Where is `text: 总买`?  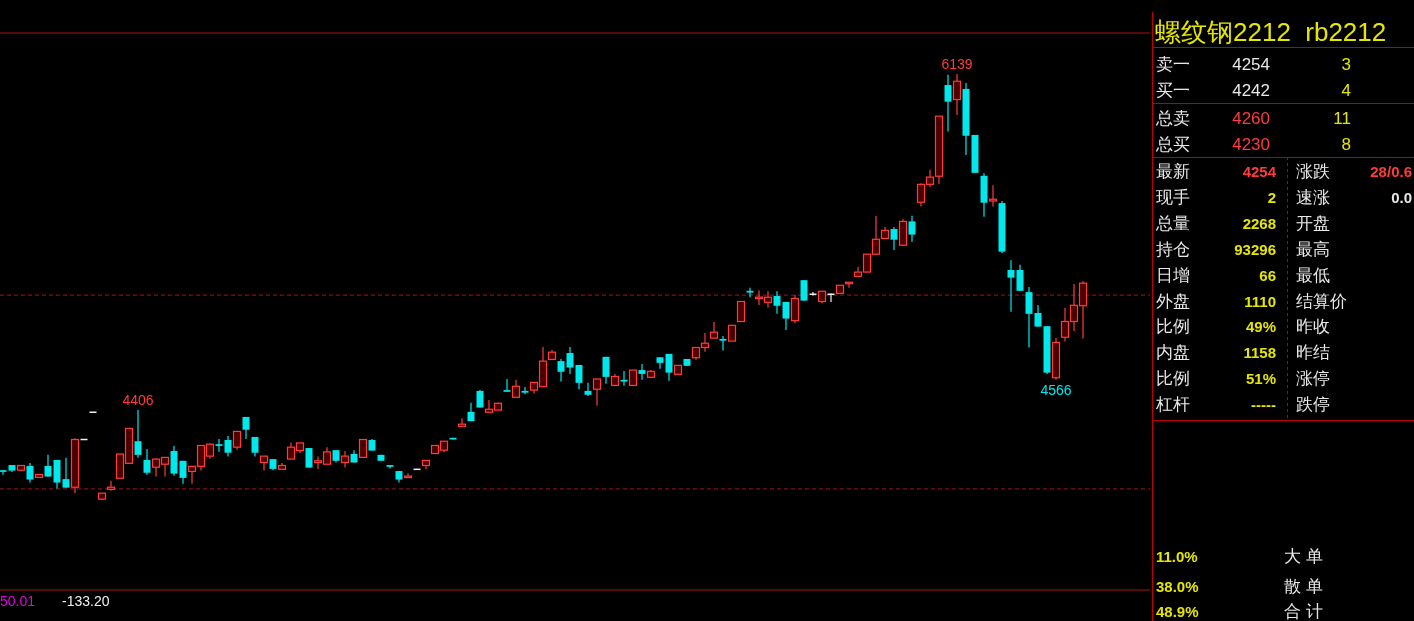
text: 总买 is located at coordinates (1172, 144).